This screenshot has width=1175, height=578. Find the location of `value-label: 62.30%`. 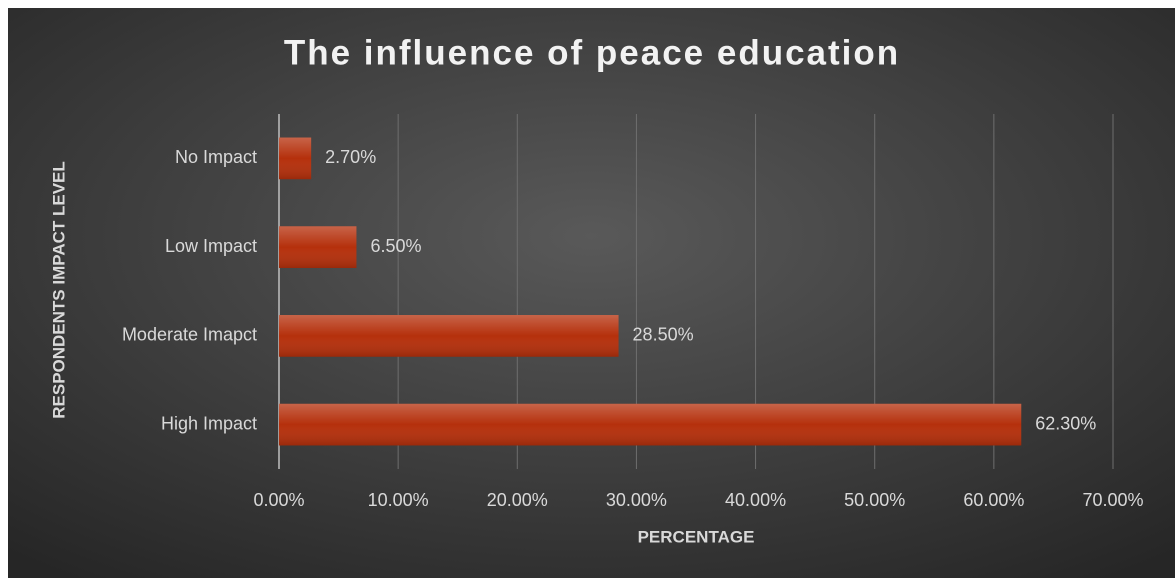

value-label: 62.30% is located at coordinates (1065, 423).